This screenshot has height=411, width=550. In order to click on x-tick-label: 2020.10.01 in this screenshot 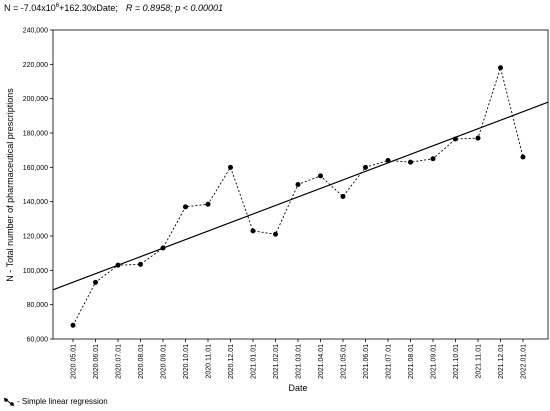, I will do `click(186, 361)`.